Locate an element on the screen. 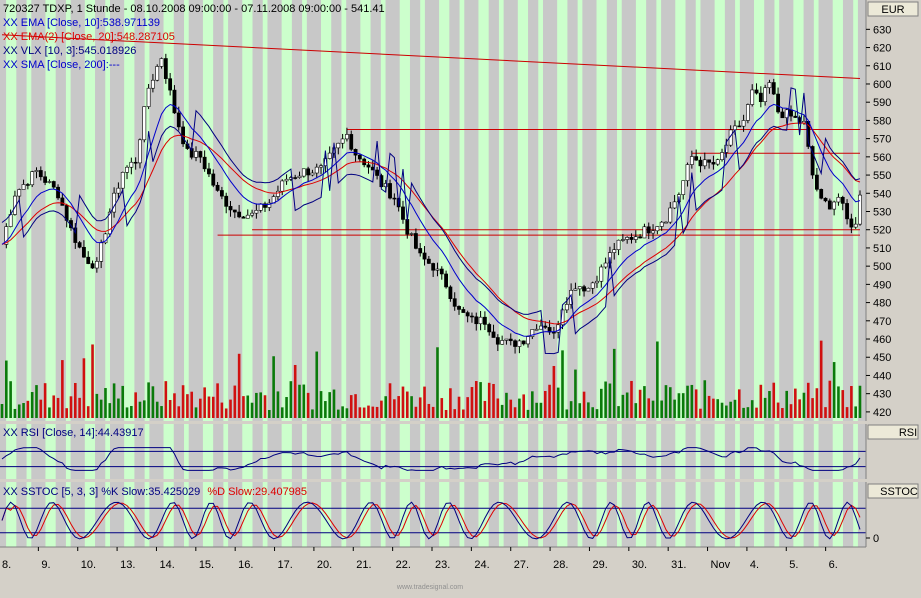 The width and height of the screenshot is (921, 598). watermark: www.tradesignal.com is located at coordinates (429, 587).